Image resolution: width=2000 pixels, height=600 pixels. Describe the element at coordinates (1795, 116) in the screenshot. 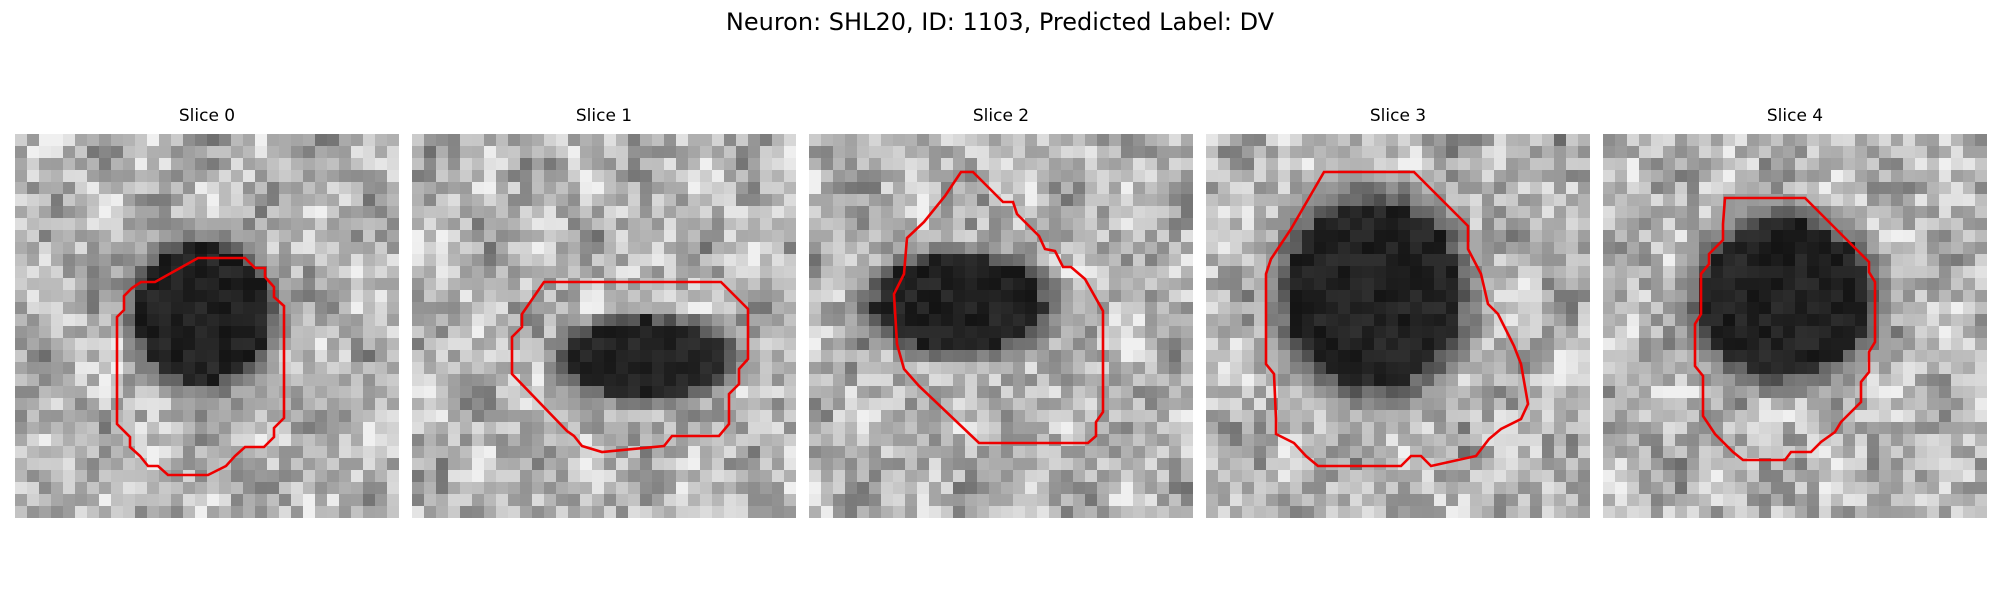

I see `slice-title-4: Slice 4` at that location.